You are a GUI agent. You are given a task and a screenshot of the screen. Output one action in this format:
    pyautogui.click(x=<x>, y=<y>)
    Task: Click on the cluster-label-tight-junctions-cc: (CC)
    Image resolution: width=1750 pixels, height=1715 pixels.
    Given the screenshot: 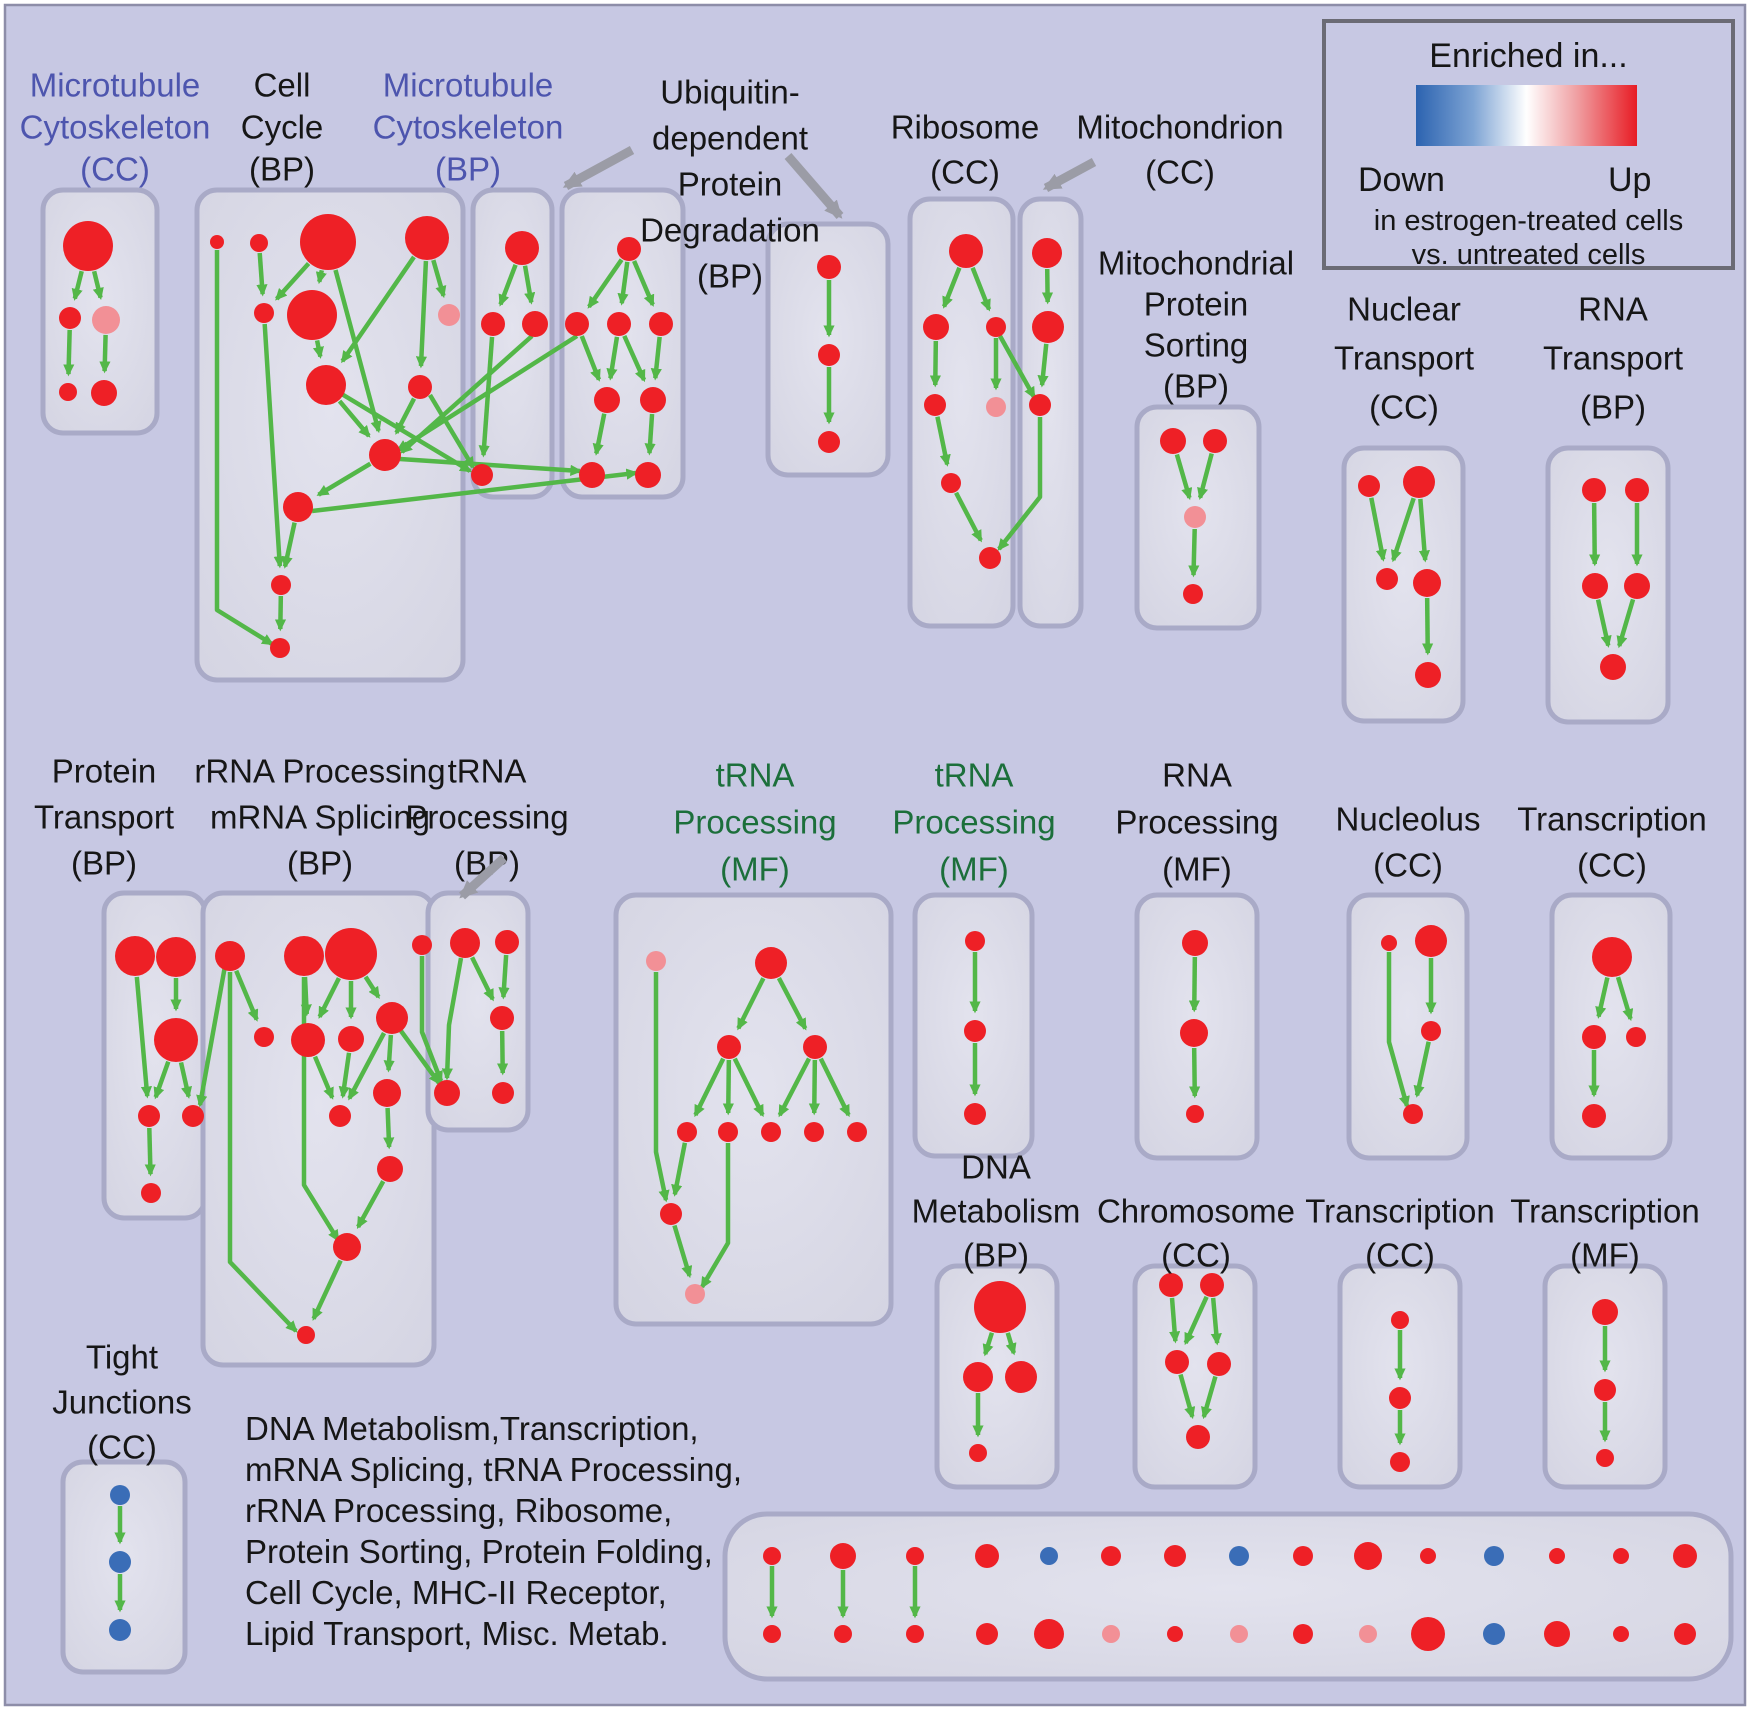 What is the action you would take?
    pyautogui.click(x=122, y=1447)
    